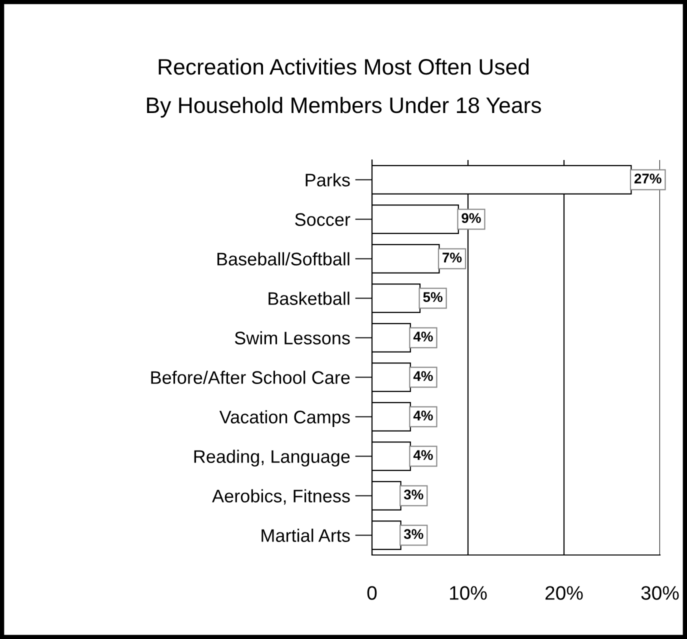 The image size is (687, 639). Describe the element at coordinates (468, 593) in the screenshot. I see `x-tick-label: 10%` at that location.